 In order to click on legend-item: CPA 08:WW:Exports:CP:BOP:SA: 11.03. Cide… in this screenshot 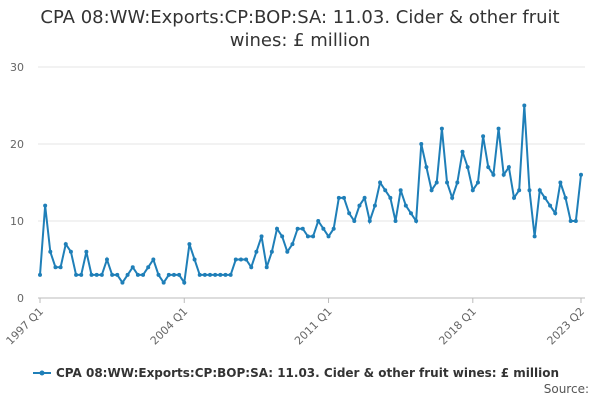, I will do `click(296, 373)`.